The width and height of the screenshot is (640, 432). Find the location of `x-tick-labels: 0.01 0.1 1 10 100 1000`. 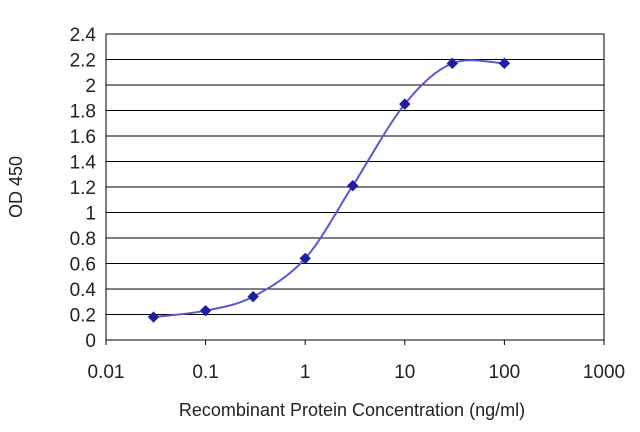

x-tick-labels: 0.01 0.1 1 10 100 1000 is located at coordinates (356, 361).